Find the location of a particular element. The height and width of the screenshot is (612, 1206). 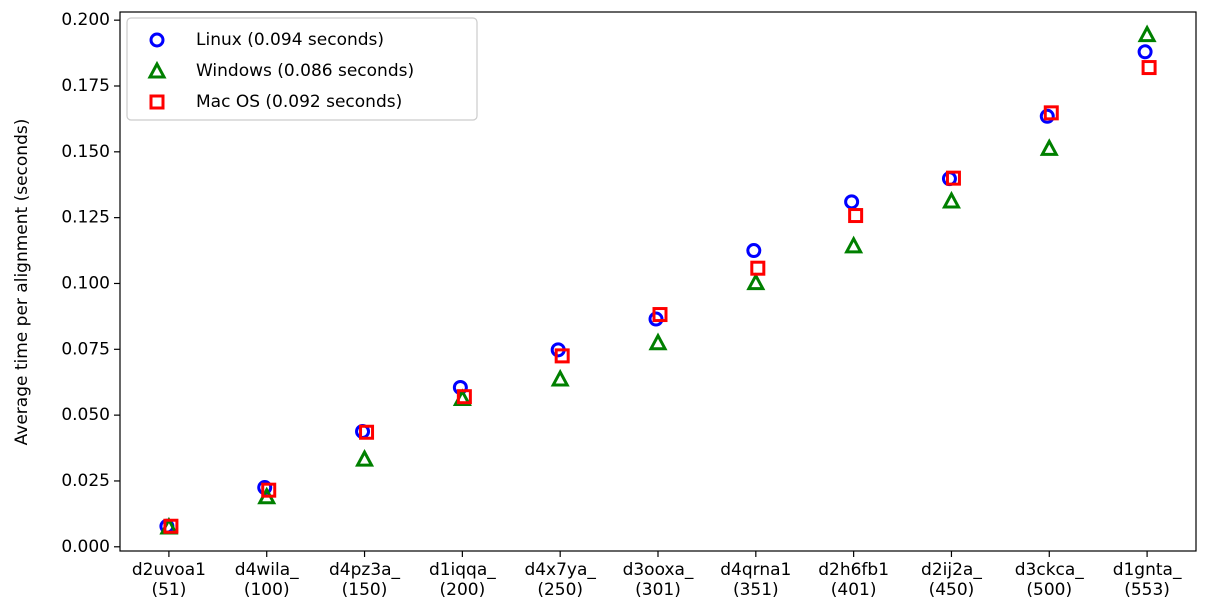

y-tick-label: 0.000 is located at coordinates (85, 547).